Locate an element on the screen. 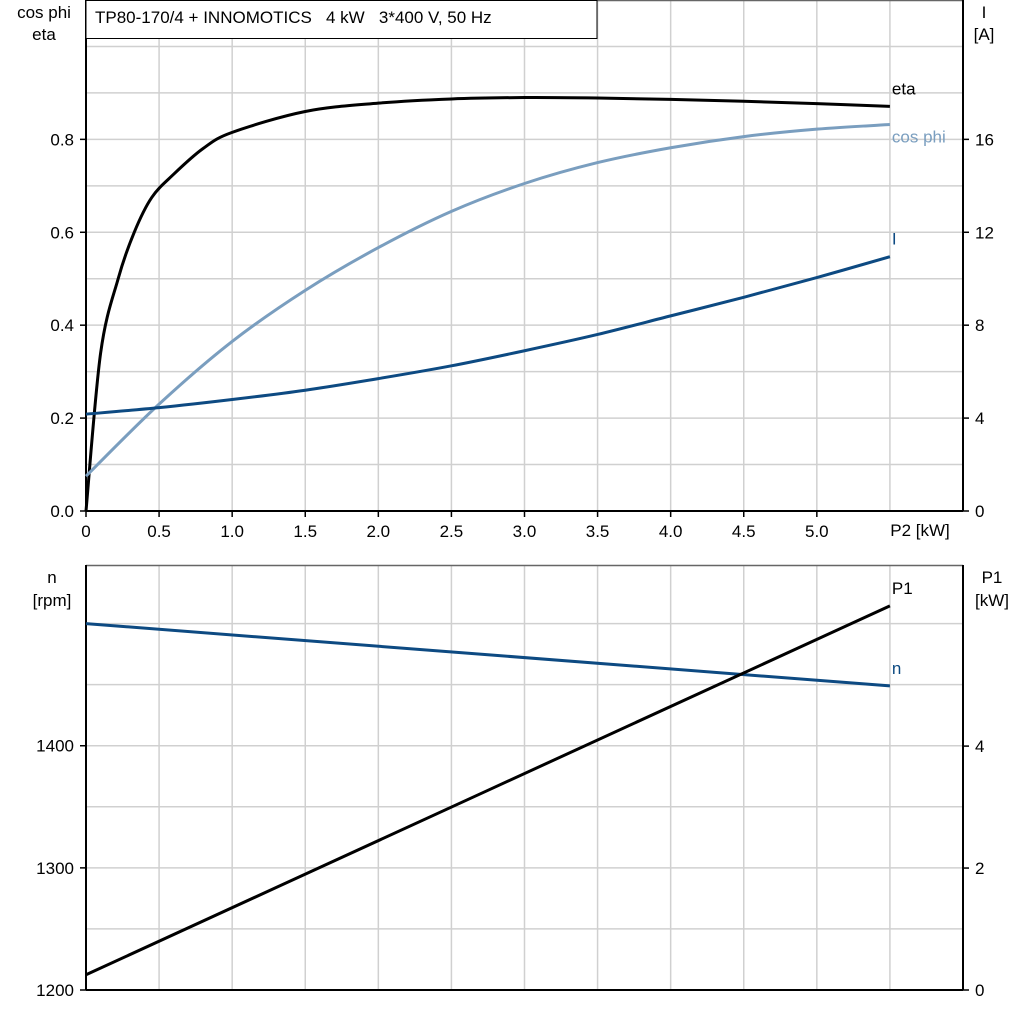  top-ytick-right-label: 8 is located at coordinates (979, 325).